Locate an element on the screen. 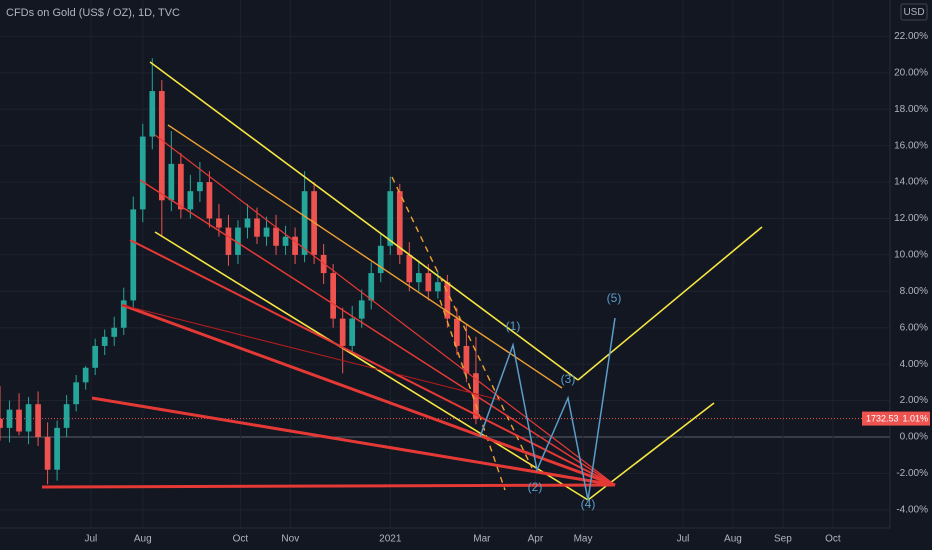 This screenshot has width=932, height=550. y-tick-label: 10.00% is located at coordinates (911, 255).